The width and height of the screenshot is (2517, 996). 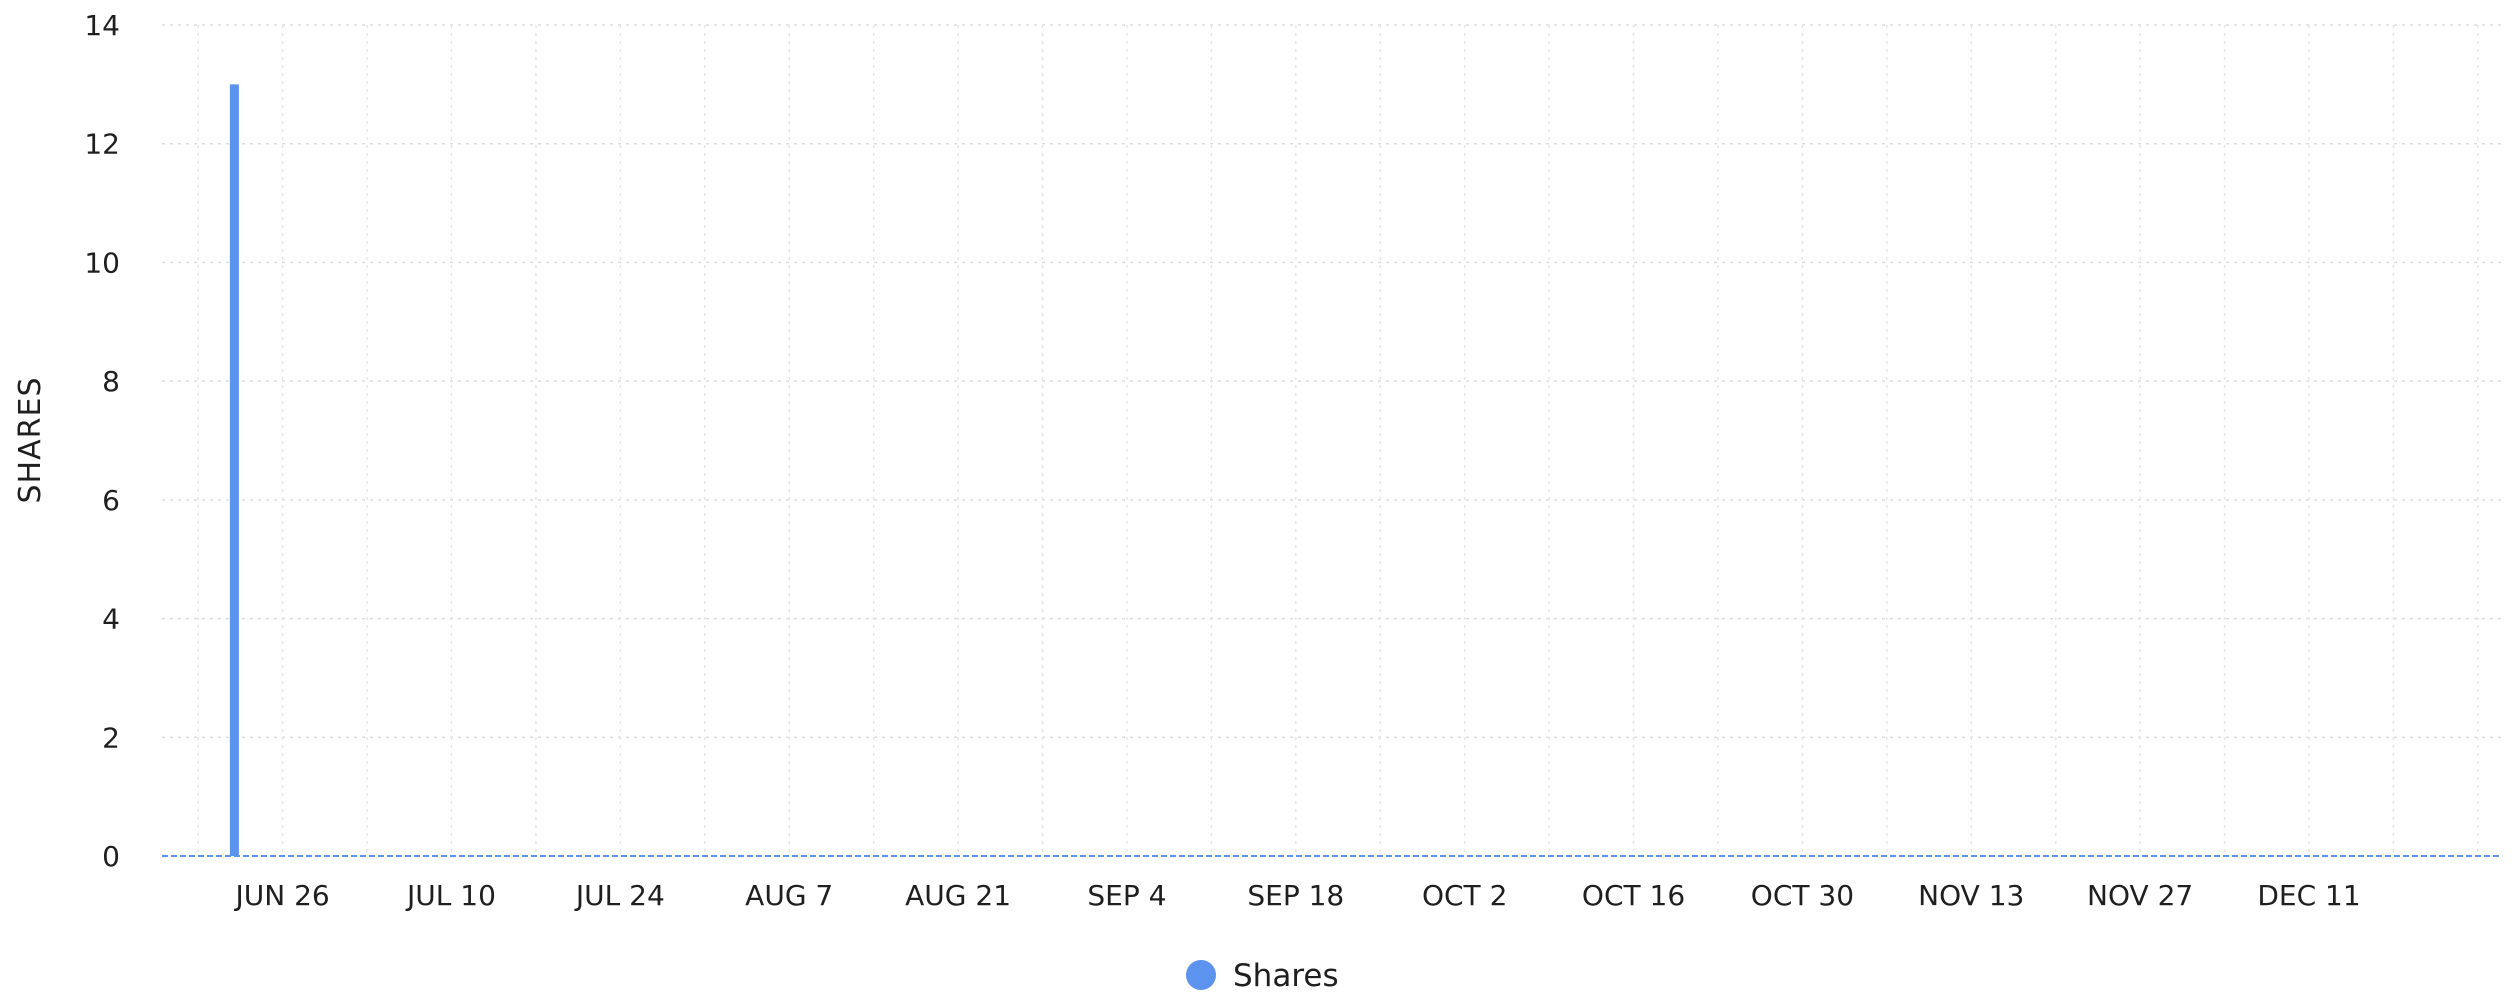 I want to click on x-tick-label: SEP 18, so click(x=1295, y=895).